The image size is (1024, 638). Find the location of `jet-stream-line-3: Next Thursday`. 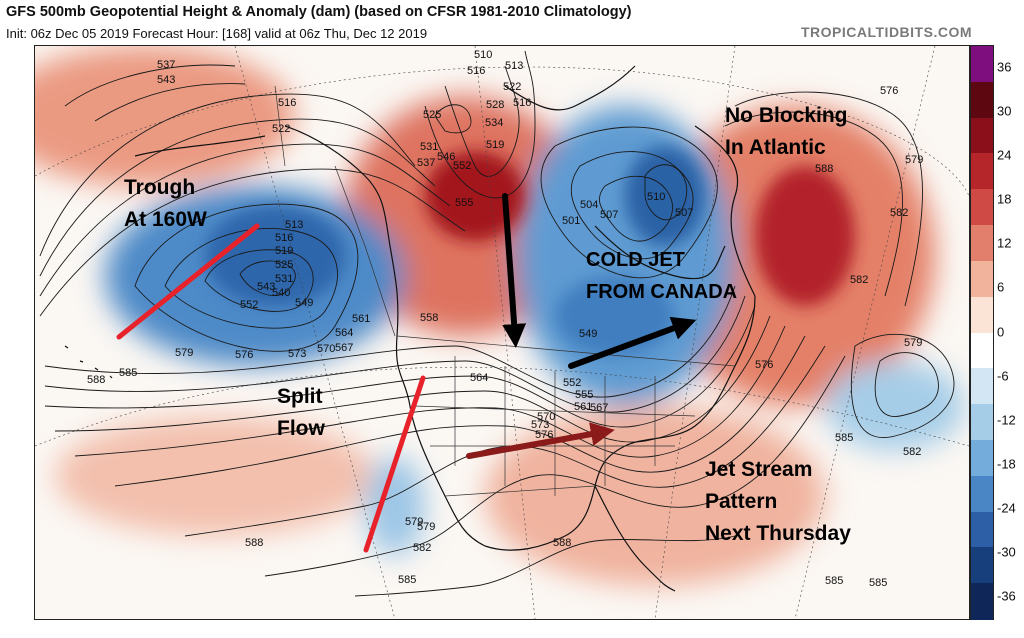

jet-stream-line-3: Next Thursday is located at coordinates (778, 533).